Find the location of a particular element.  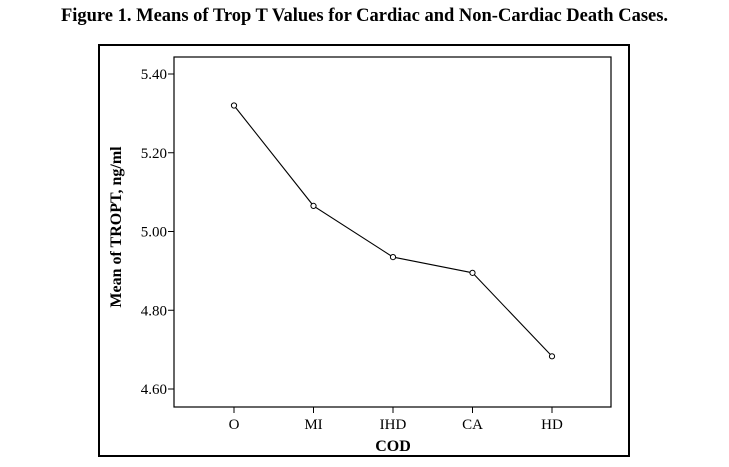

data-point-hd is located at coordinates (552, 356).